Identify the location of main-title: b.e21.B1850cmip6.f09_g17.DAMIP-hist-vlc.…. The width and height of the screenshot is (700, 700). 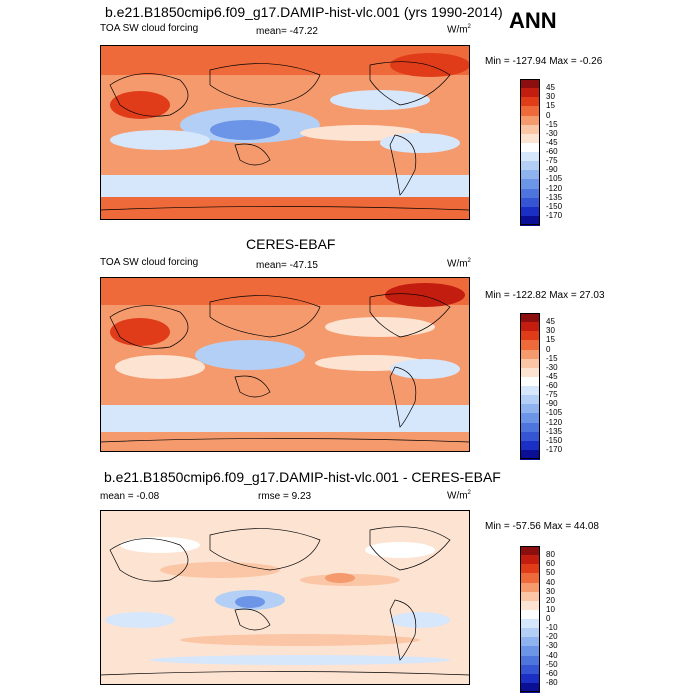
(304, 12).